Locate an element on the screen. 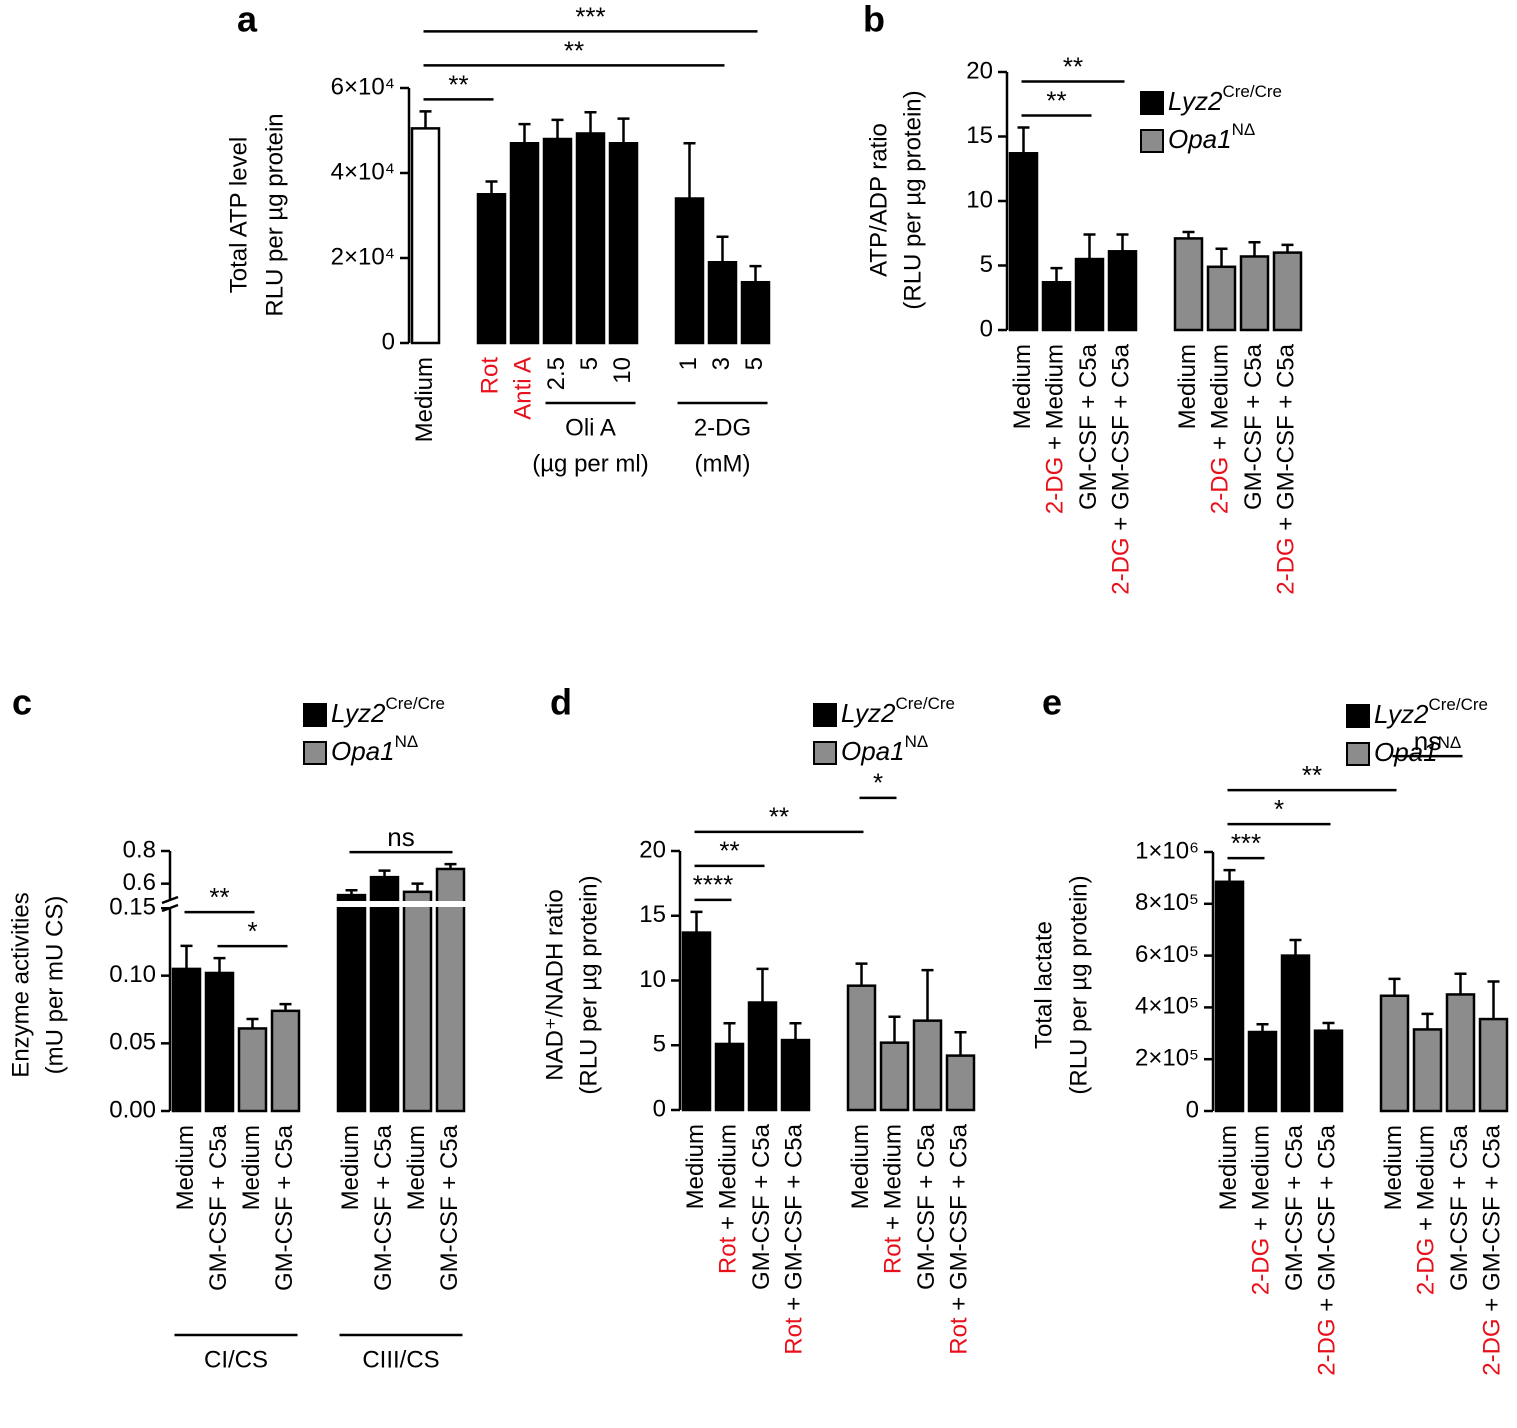 The height and width of the screenshot is (1428, 1517). x-tick-label: Rot + GM-CSF + C5a is located at coordinates (794, 1238).